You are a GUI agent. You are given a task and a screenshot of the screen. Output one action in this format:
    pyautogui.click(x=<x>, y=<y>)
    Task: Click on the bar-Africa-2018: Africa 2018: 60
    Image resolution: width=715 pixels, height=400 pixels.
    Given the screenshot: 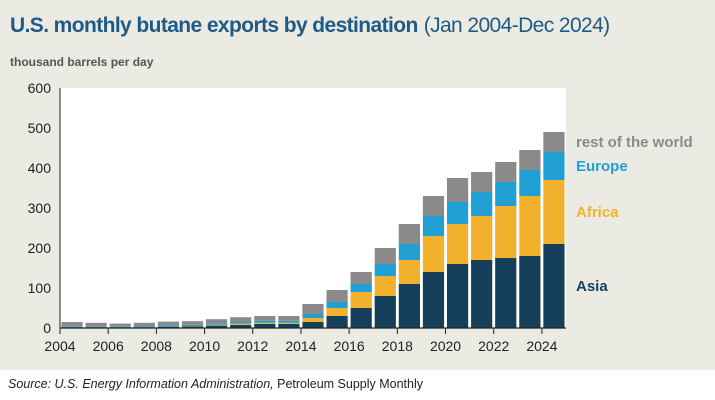 What is the action you would take?
    pyautogui.click(x=409, y=272)
    